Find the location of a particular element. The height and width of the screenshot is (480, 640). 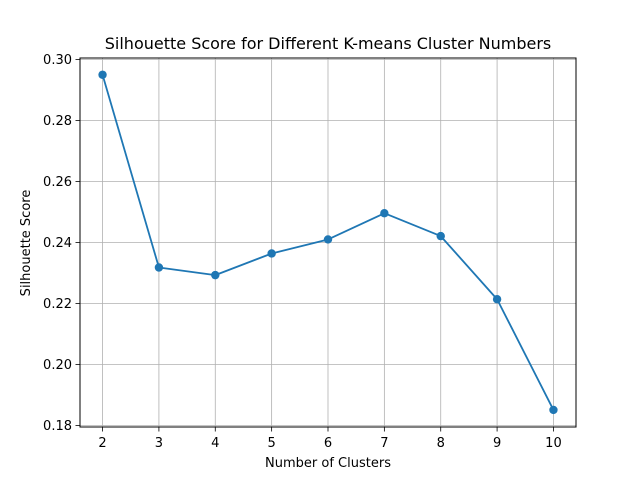

x-tick-label: 2 is located at coordinates (102, 443).